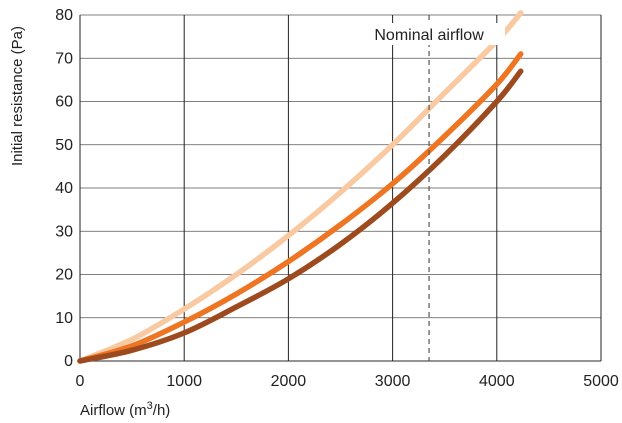 The height and width of the screenshot is (423, 622). I want to click on nominal-airflow-label: Nominal airflow, so click(429, 35).